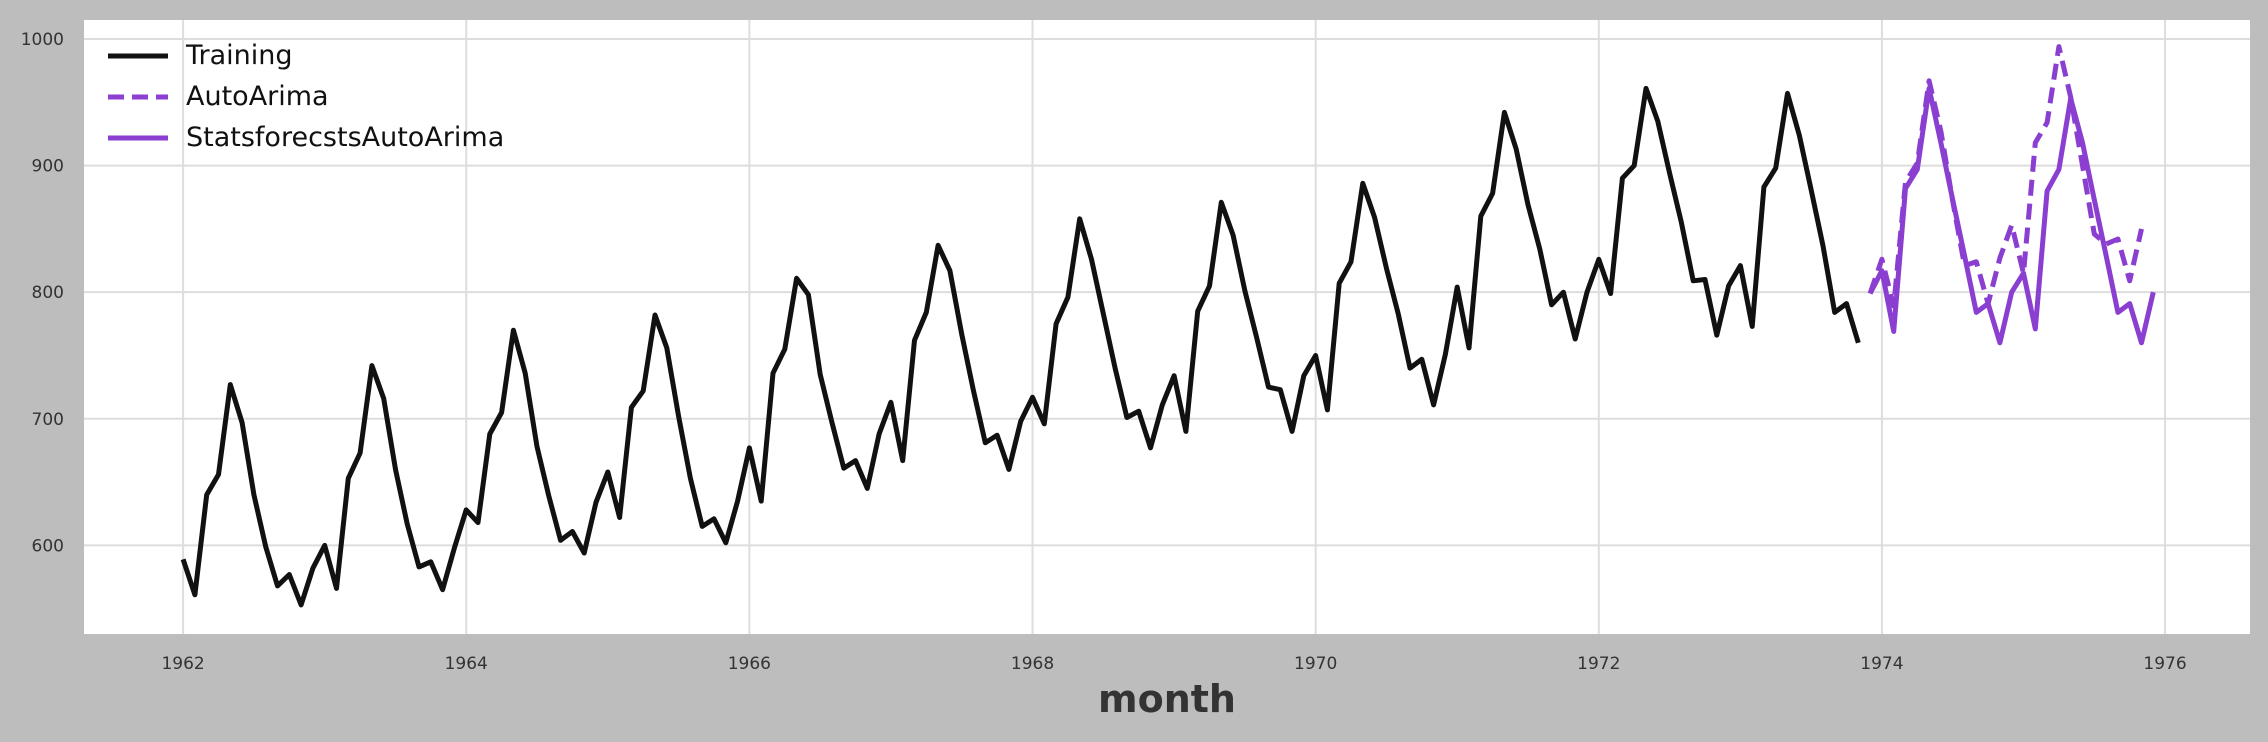 This screenshot has height=742, width=2268. I want to click on x-tick-label: 1976, so click(2164, 664).